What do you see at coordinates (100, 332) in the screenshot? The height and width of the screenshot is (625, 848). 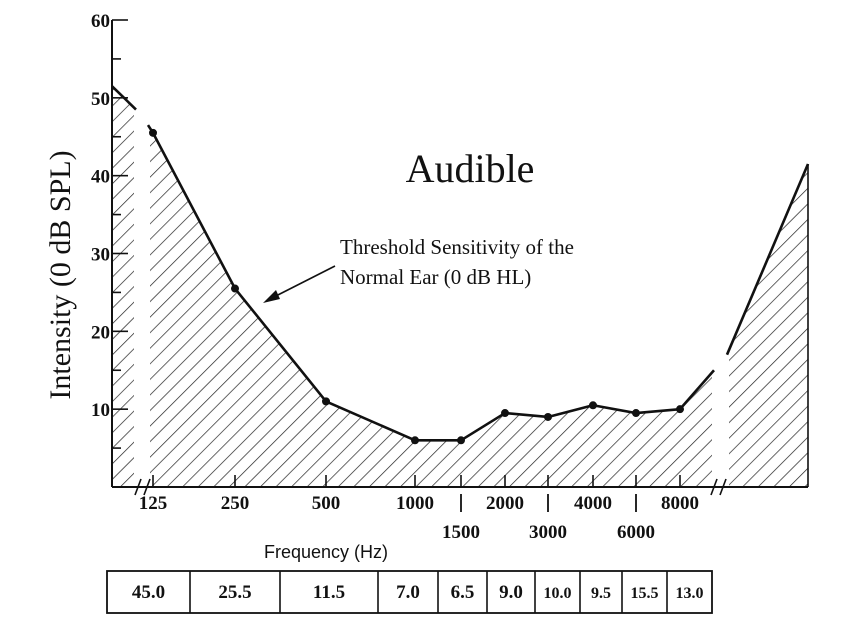 I see `y-tick-label-20: 20` at bounding box center [100, 332].